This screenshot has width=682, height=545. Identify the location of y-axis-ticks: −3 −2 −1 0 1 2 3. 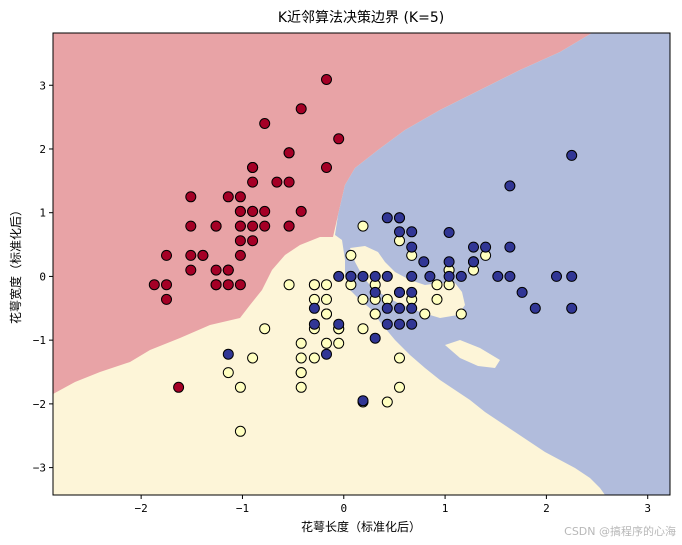
(43, 277).